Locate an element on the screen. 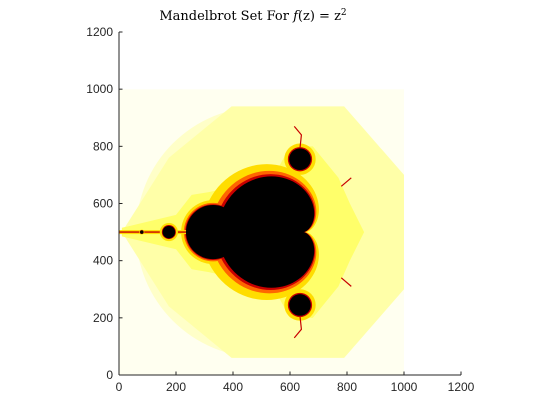  chart-title: Mandelbrot Set For f(z) = z2 is located at coordinates (252, 16).